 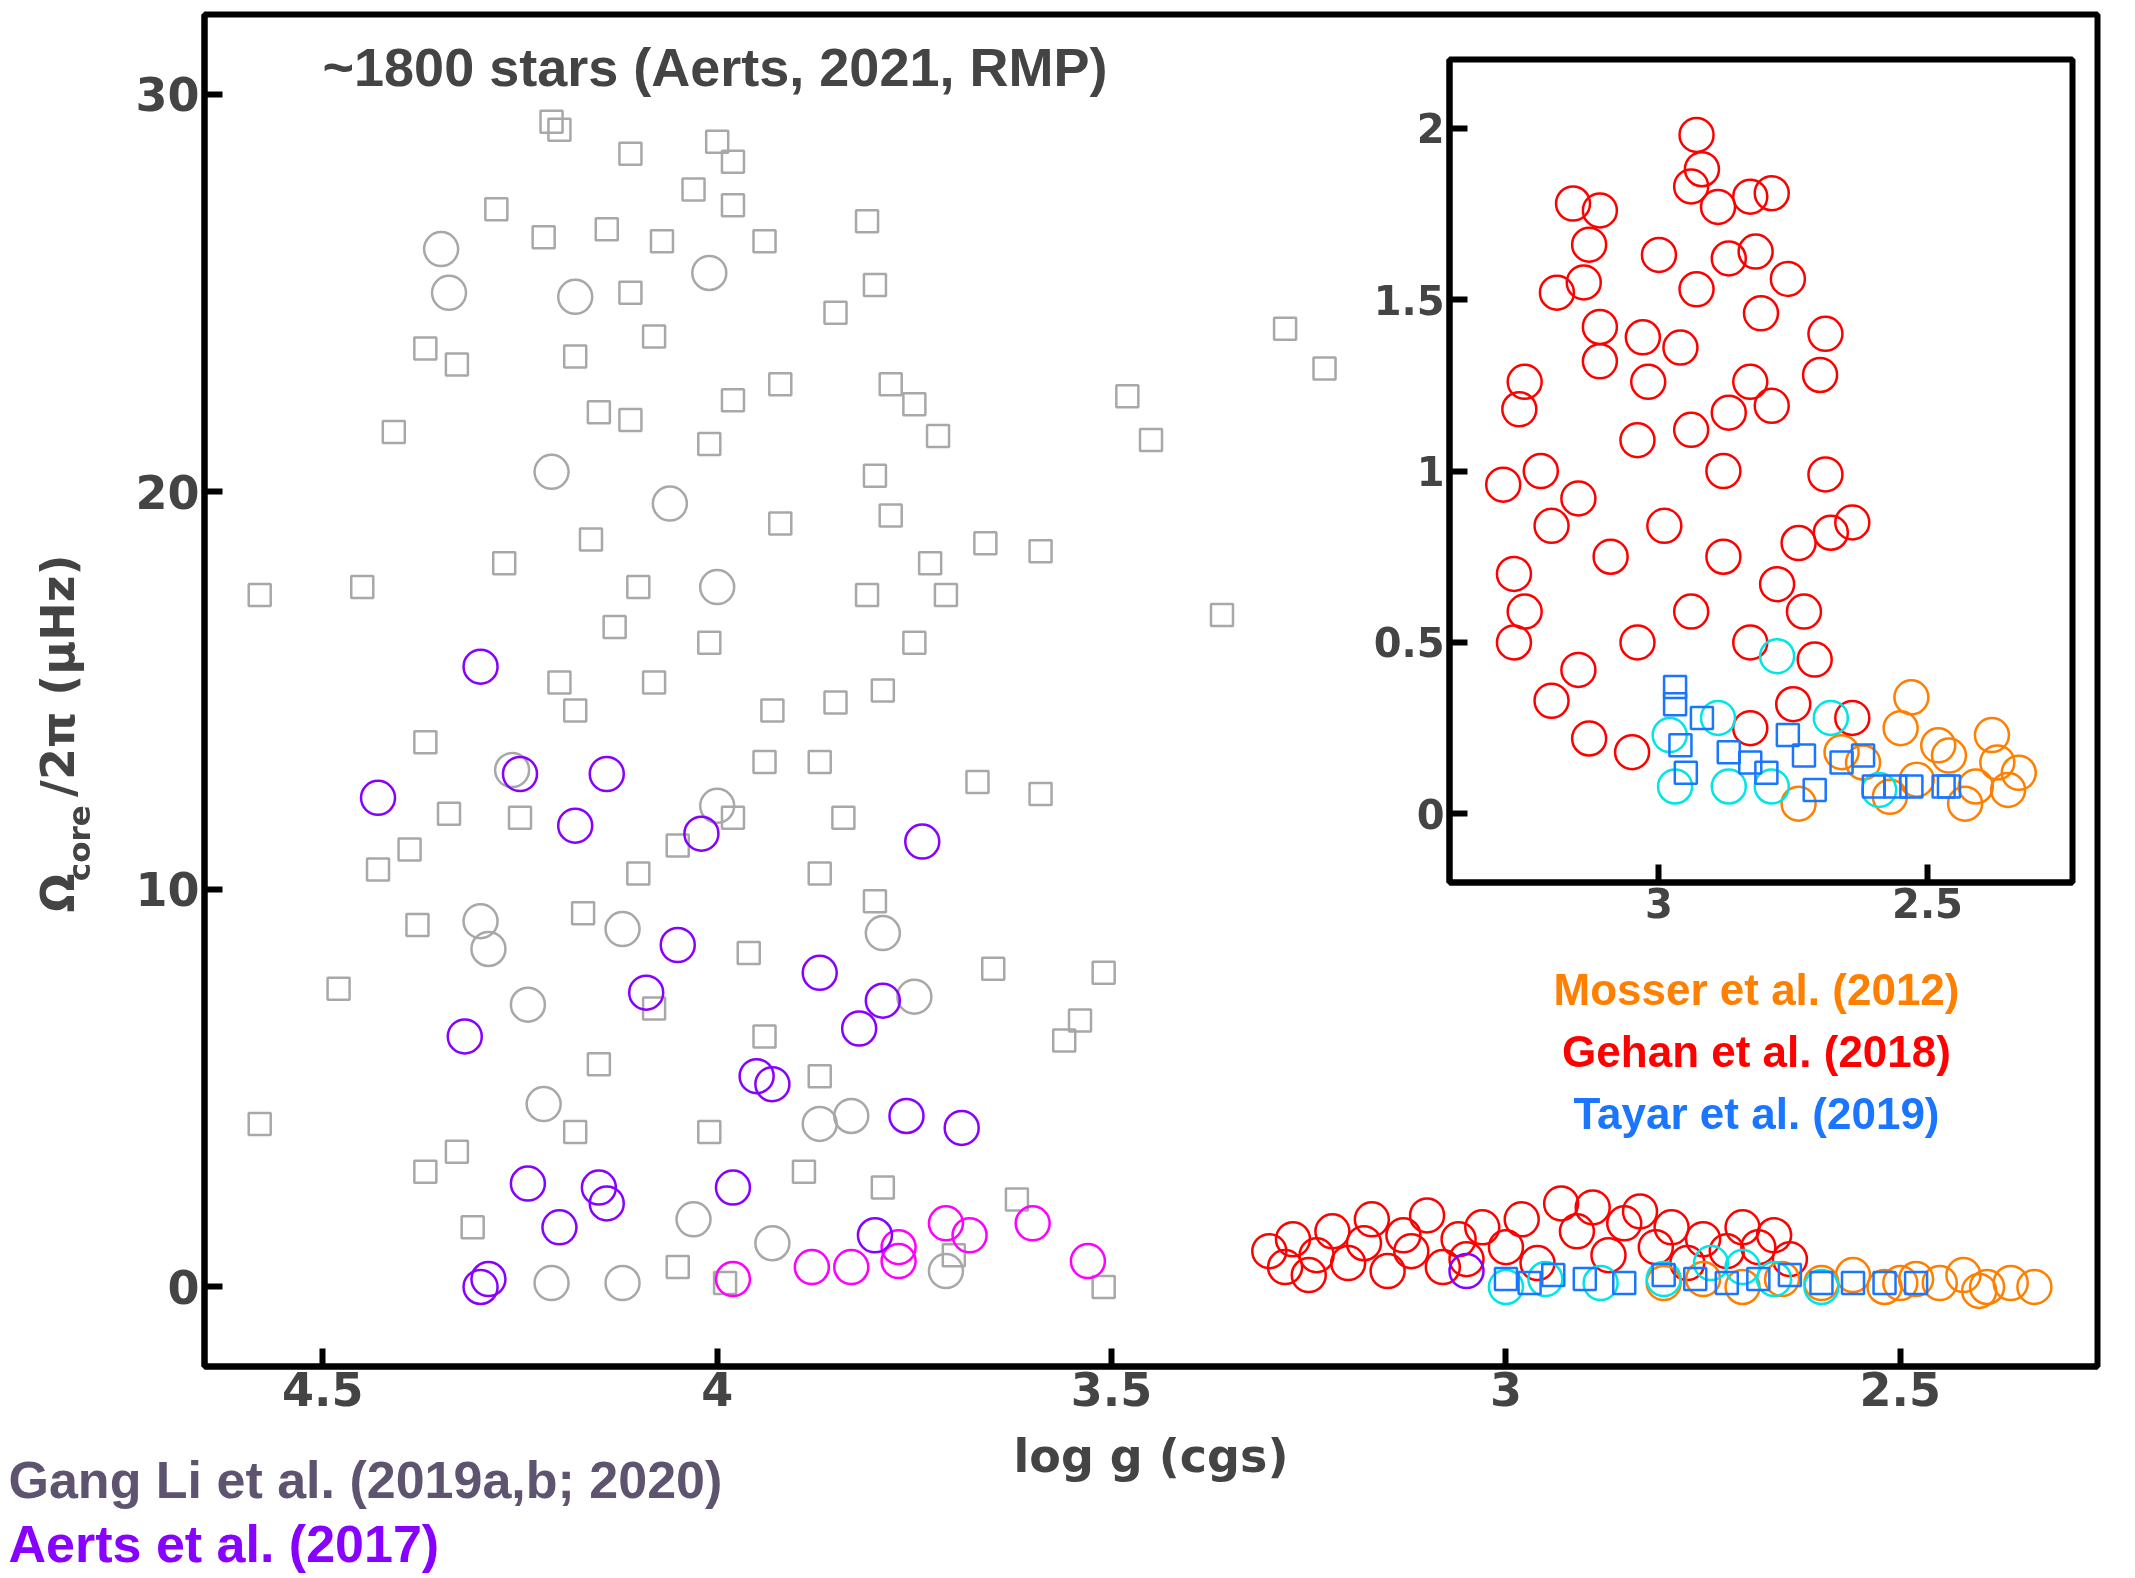 What do you see at coordinates (1756, 1051) in the screenshot?
I see `text: Gehan et al. (2018)` at bounding box center [1756, 1051].